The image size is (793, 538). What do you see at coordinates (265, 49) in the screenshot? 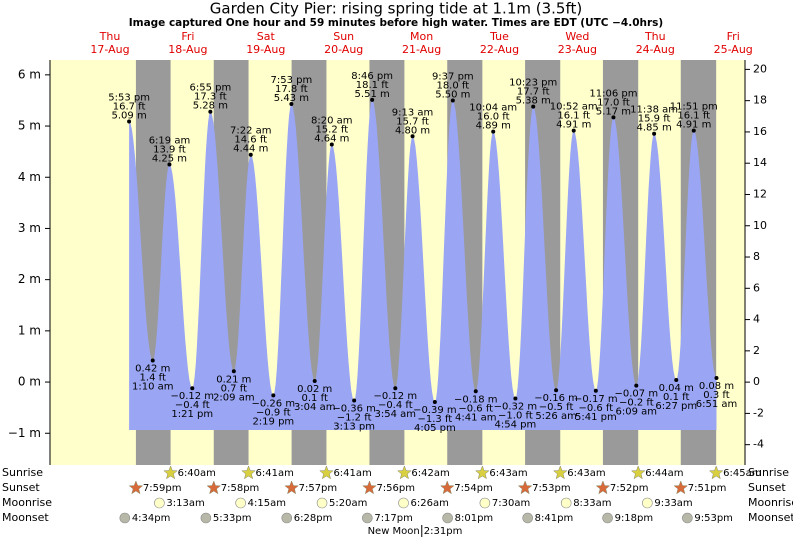
I see `day-date: 19-Aug` at bounding box center [265, 49].